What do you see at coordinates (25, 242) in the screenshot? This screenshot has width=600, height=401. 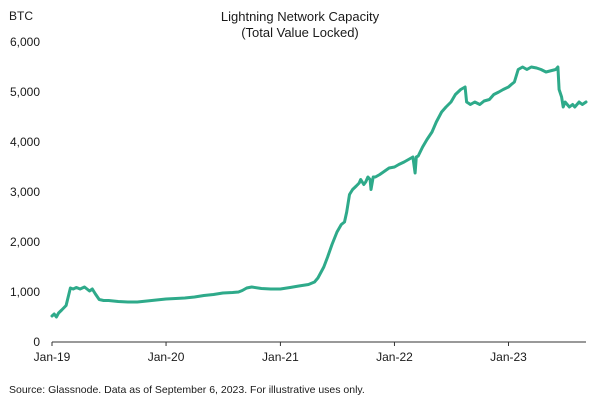 I see `y-tick-label: 2,000` at bounding box center [25, 242].